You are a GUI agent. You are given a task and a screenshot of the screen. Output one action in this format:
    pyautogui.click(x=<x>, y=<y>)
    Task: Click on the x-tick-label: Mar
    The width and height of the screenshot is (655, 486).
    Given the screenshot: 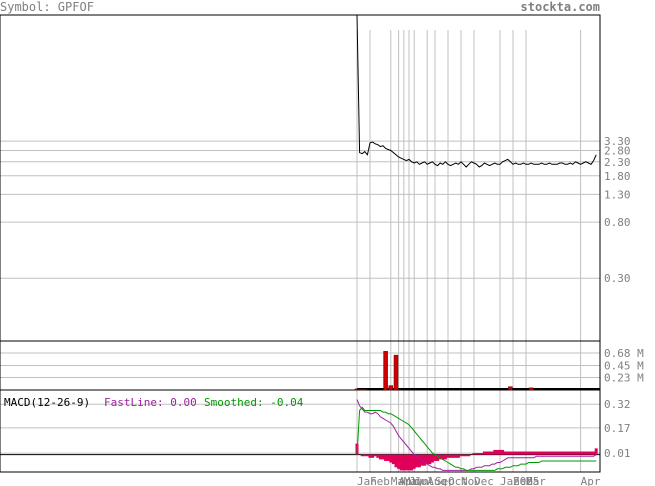 What is the action you would take?
    pyautogui.click(x=536, y=480)
    